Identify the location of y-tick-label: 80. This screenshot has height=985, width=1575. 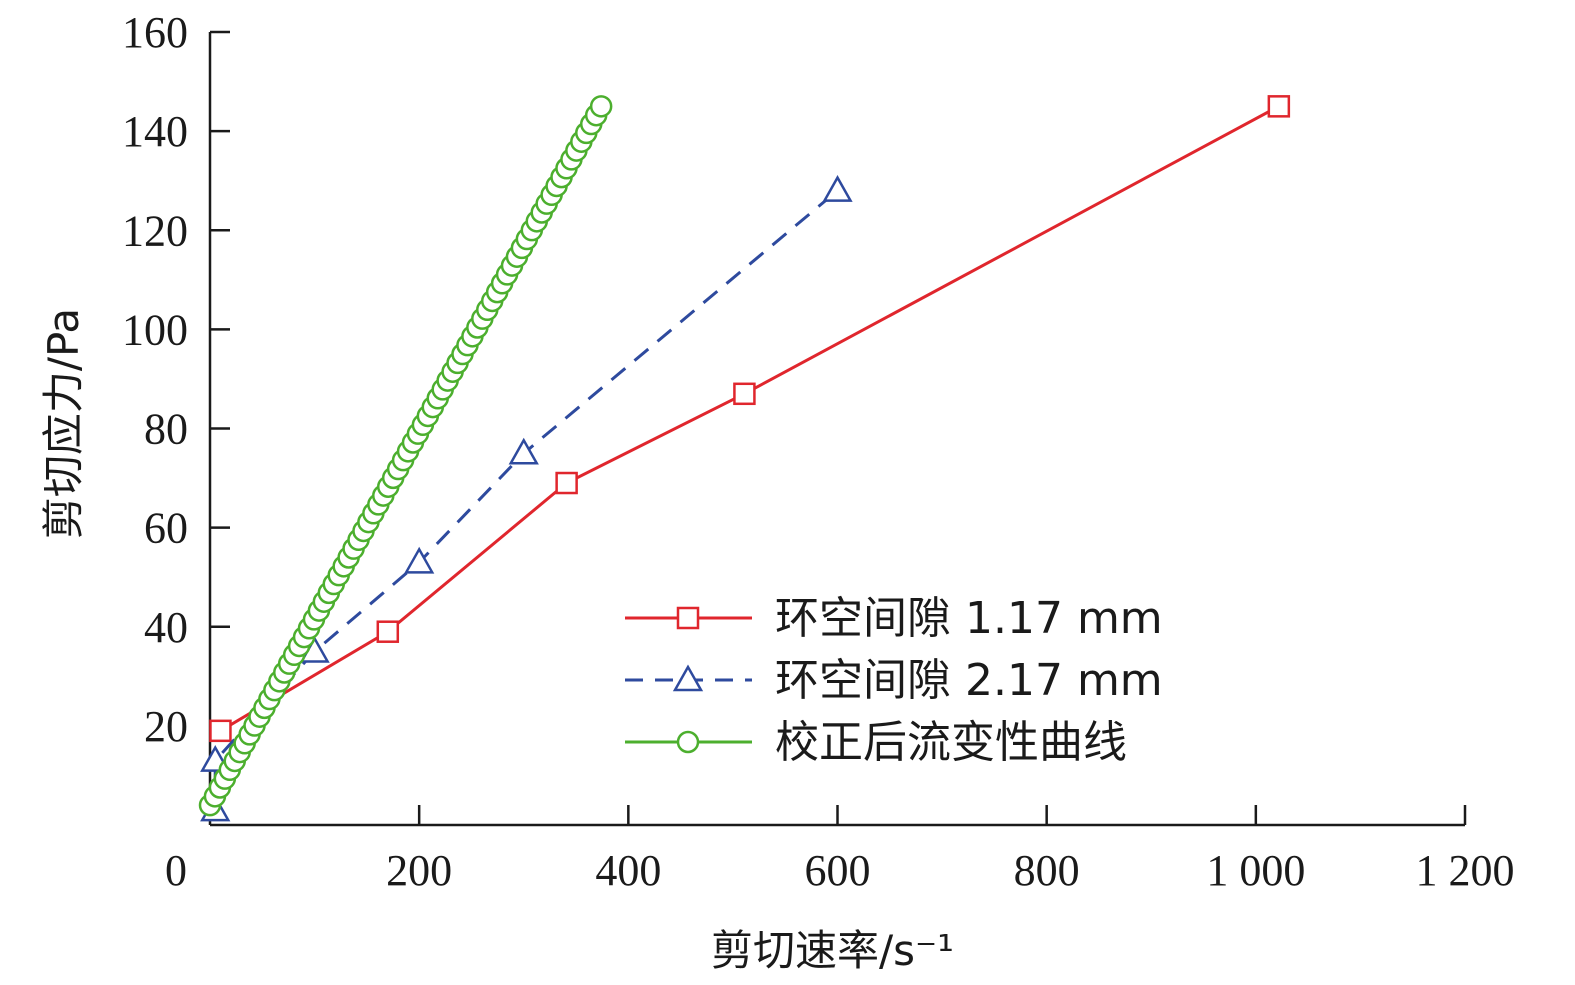
(166, 429).